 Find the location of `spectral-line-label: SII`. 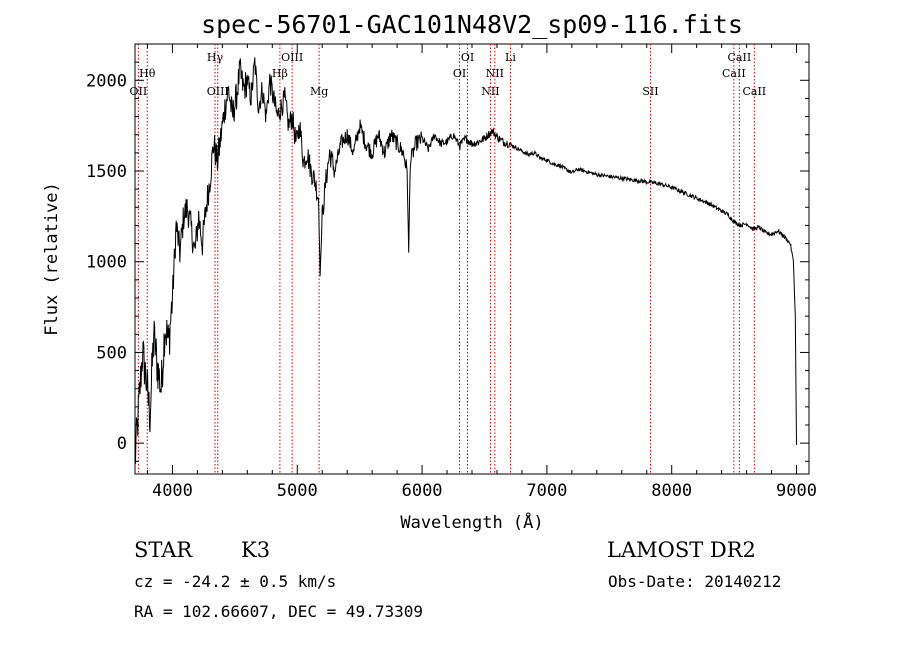

spectral-line-label: SII is located at coordinates (650, 91).